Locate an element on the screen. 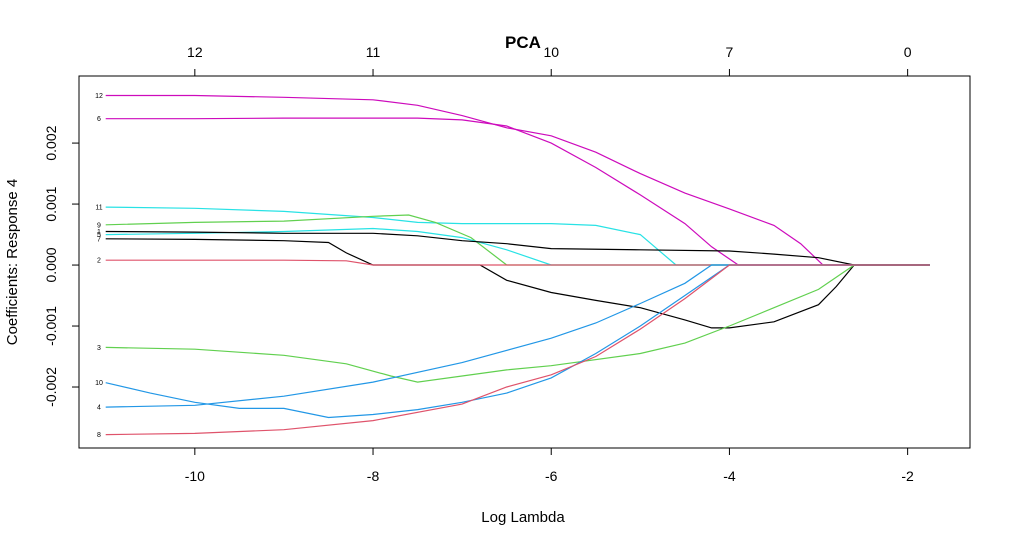 The width and height of the screenshot is (1009, 545). curve-label-group: 12 6 11 9 517 2 3 10 4 8 is located at coordinates (99, 266).